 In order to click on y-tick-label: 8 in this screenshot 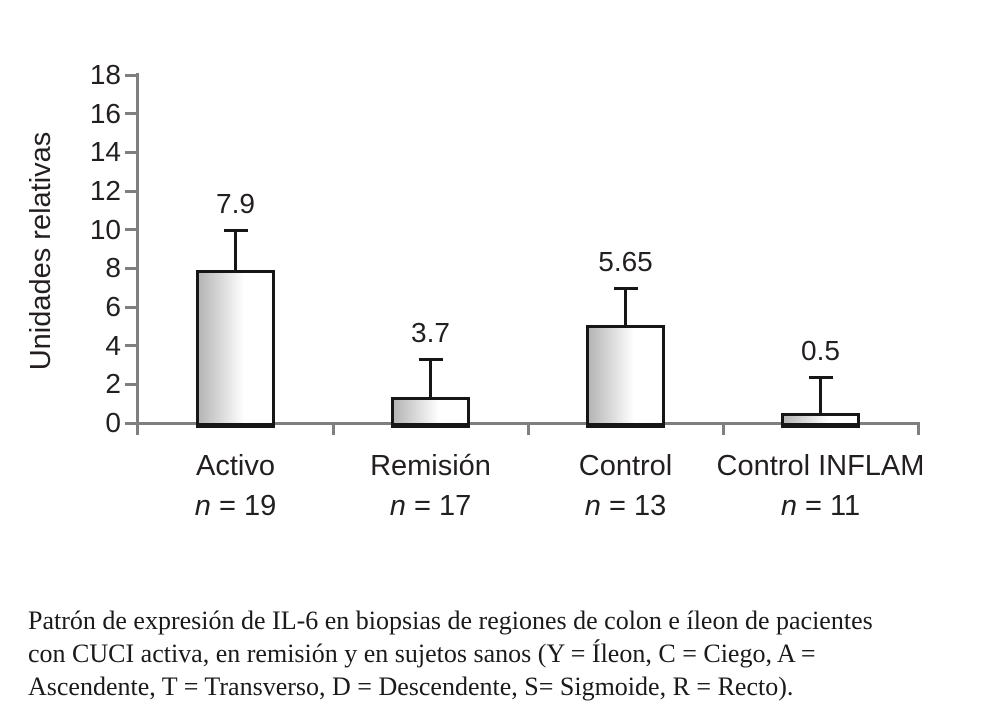, I will do `click(113, 268)`.